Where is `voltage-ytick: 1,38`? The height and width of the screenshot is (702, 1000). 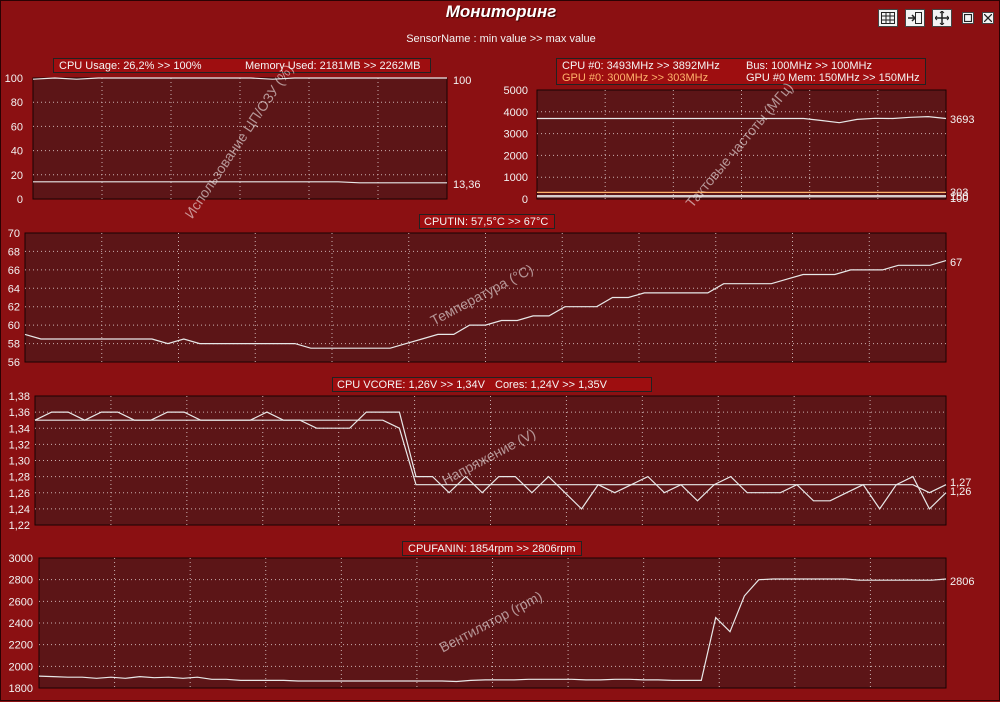
voltage-ytick: 1,38 is located at coordinates (19, 397).